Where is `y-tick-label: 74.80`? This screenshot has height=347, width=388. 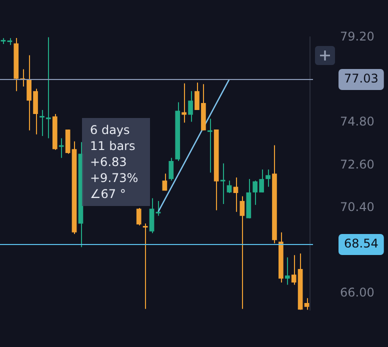
y-tick-label: 74.80 is located at coordinates (357, 121).